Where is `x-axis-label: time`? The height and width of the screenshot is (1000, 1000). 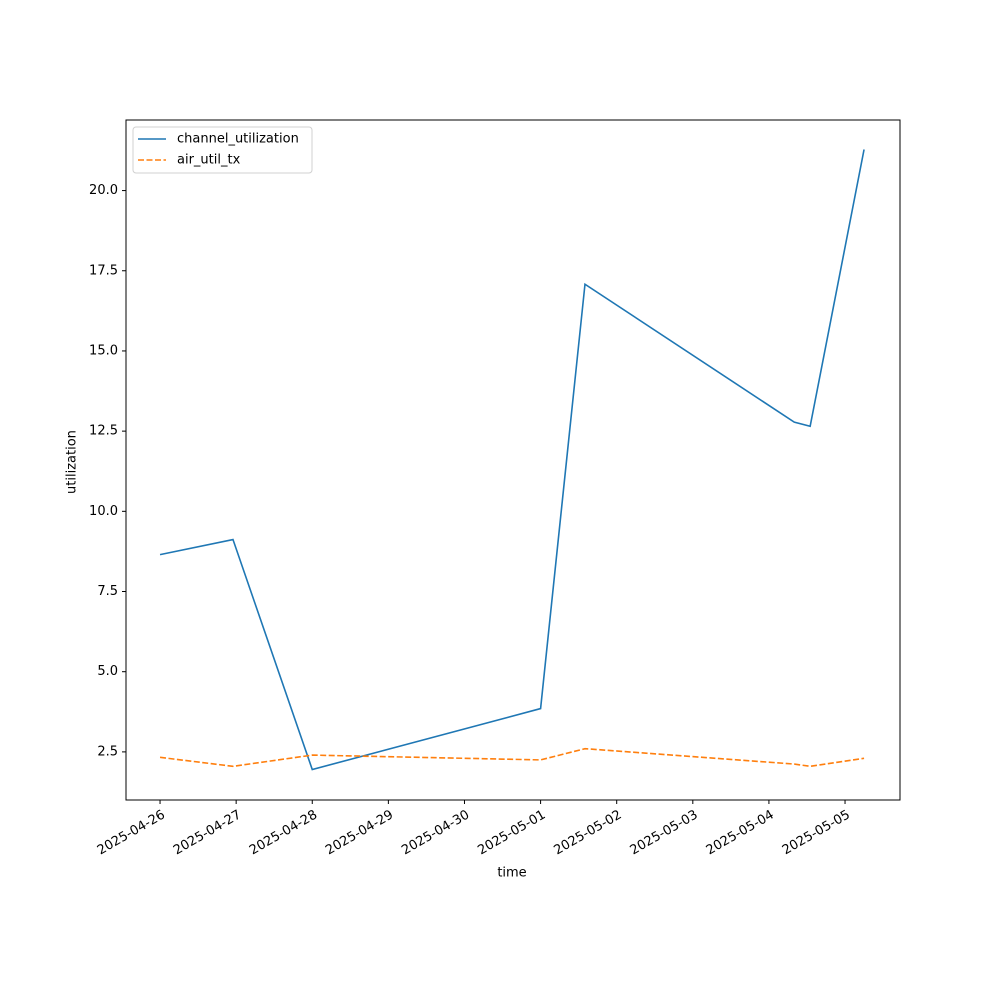
x-axis-label: time is located at coordinates (511, 873).